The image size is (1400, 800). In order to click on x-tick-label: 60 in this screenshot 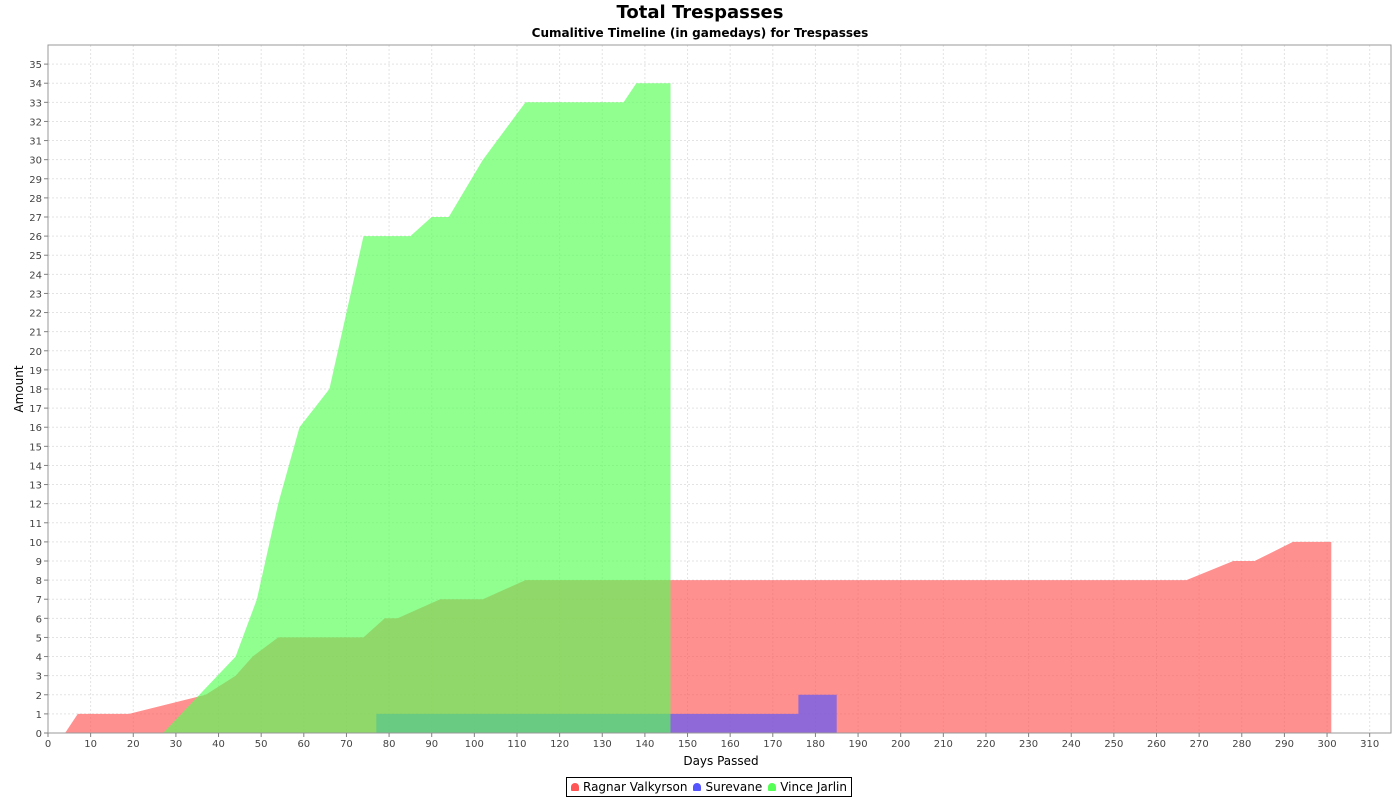, I will do `click(303, 744)`.